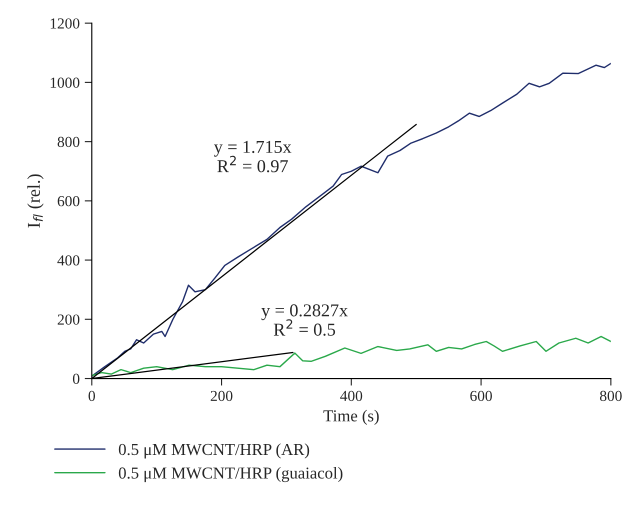  Describe the element at coordinates (230, 474) in the screenshot. I see `legend-label: 0.5 μM MWCNT/HRP (guaiacol)` at that location.